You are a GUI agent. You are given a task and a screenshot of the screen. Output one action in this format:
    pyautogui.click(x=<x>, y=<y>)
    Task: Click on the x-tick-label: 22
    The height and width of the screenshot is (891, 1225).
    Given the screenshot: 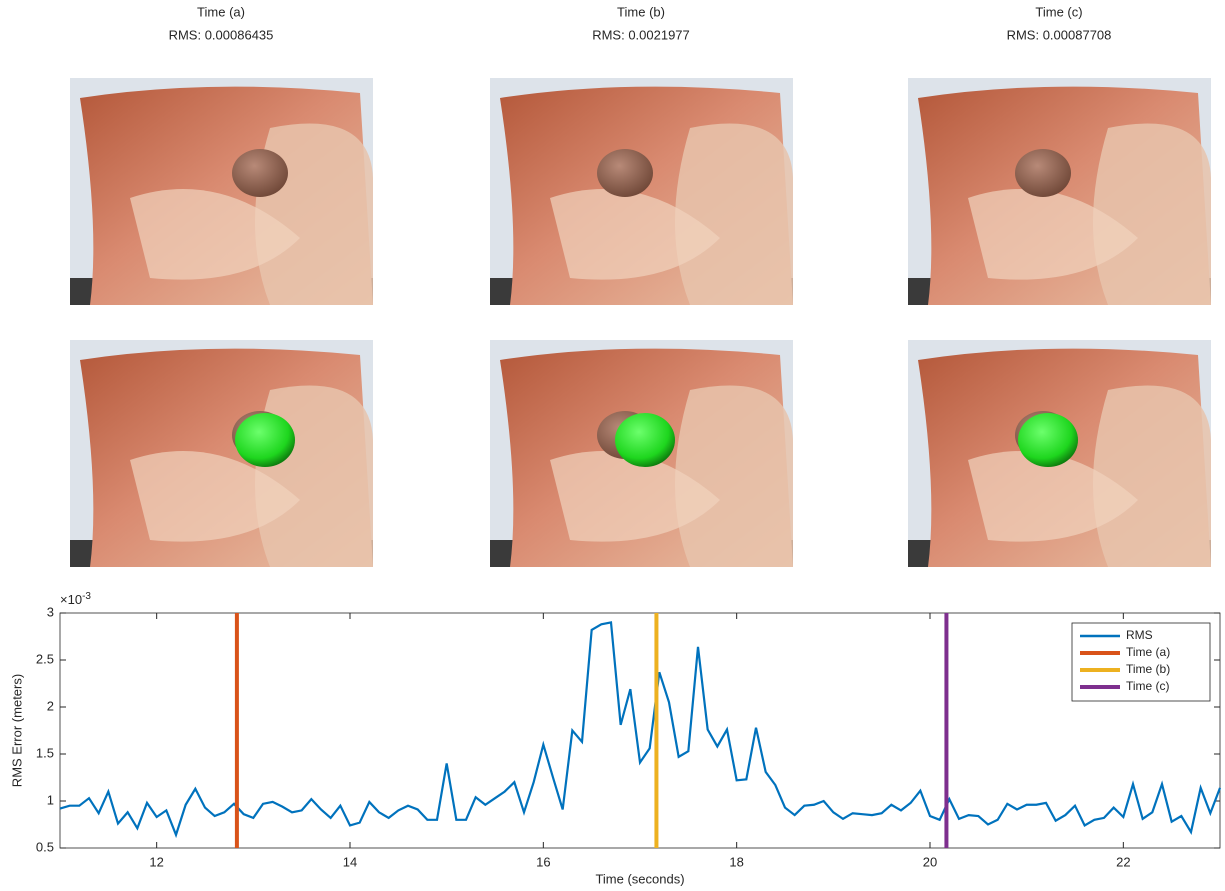 What is the action you would take?
    pyautogui.click(x=1123, y=861)
    